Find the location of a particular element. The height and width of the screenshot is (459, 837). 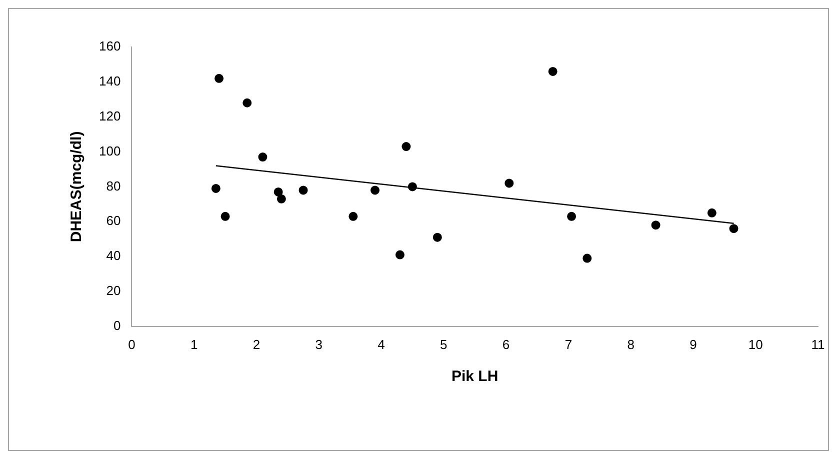

x-tick-label: 5 is located at coordinates (444, 344).